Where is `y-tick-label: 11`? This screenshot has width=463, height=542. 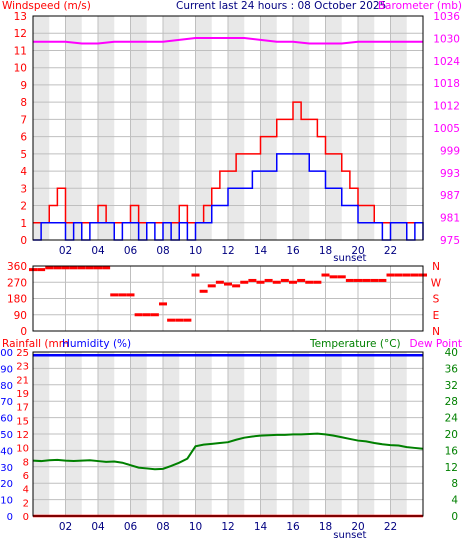
y-tick-label: 11 is located at coordinates (20, 51).